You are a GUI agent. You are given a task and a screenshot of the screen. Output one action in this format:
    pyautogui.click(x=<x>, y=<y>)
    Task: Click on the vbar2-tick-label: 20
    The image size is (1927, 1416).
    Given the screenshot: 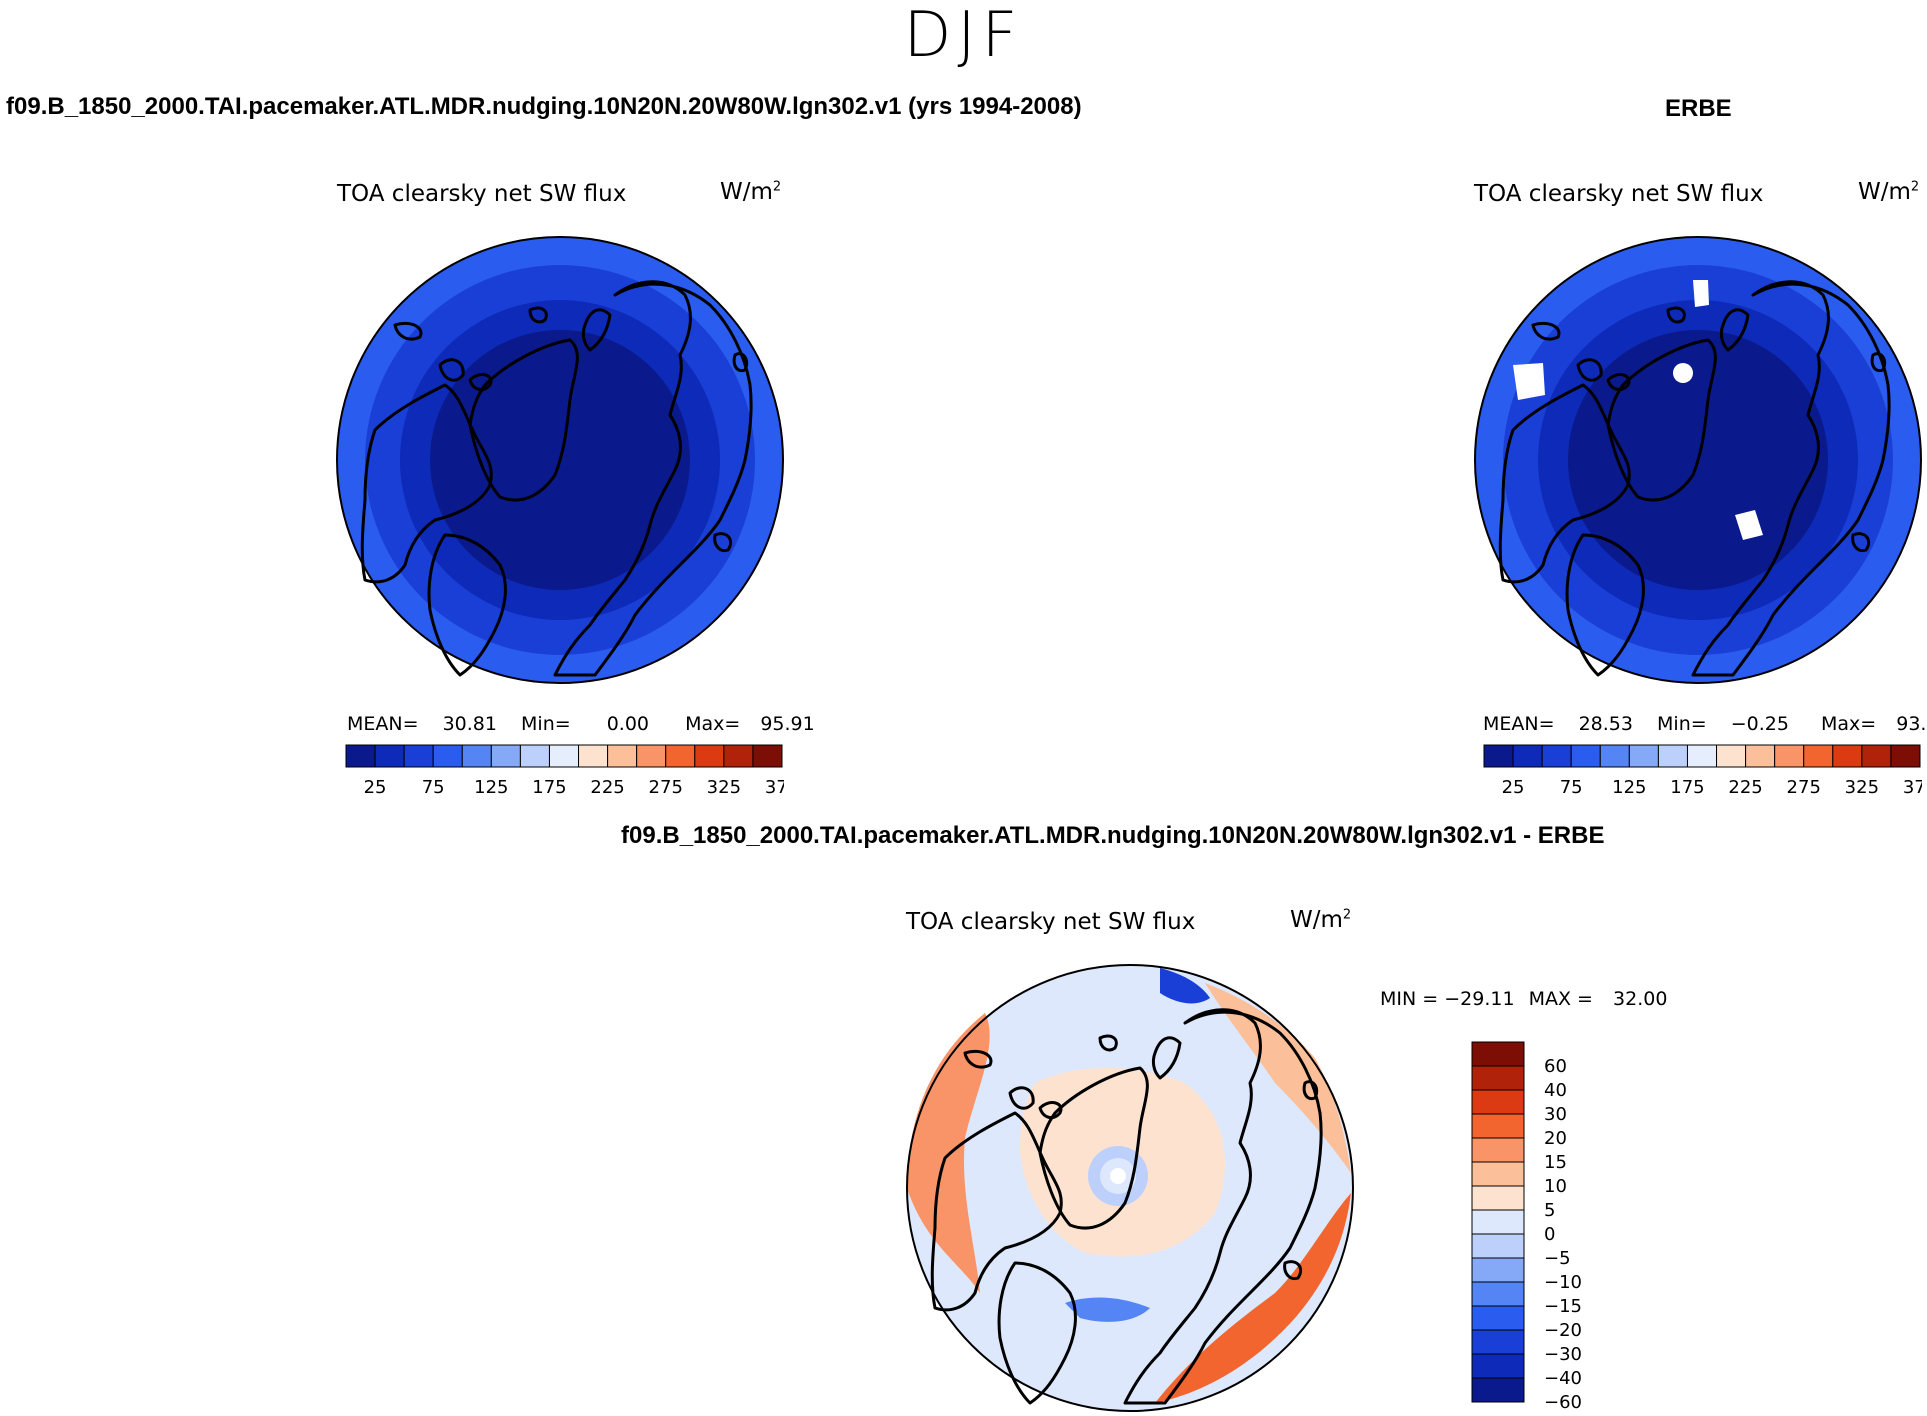 What is the action you would take?
    pyautogui.click(x=1555, y=1138)
    